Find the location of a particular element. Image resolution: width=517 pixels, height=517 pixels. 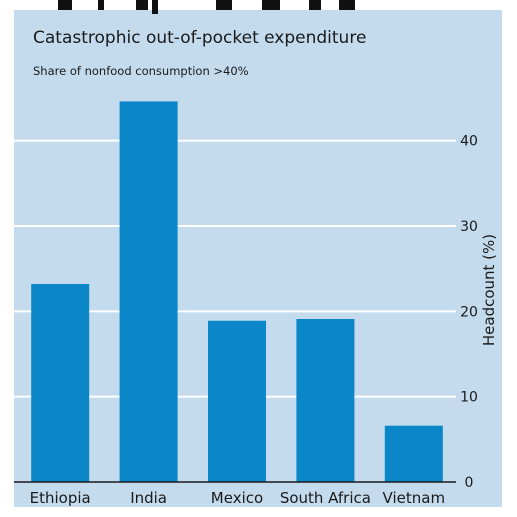

chart-title: Catastrophic out-of-pocket expenditure is located at coordinates (200, 38).